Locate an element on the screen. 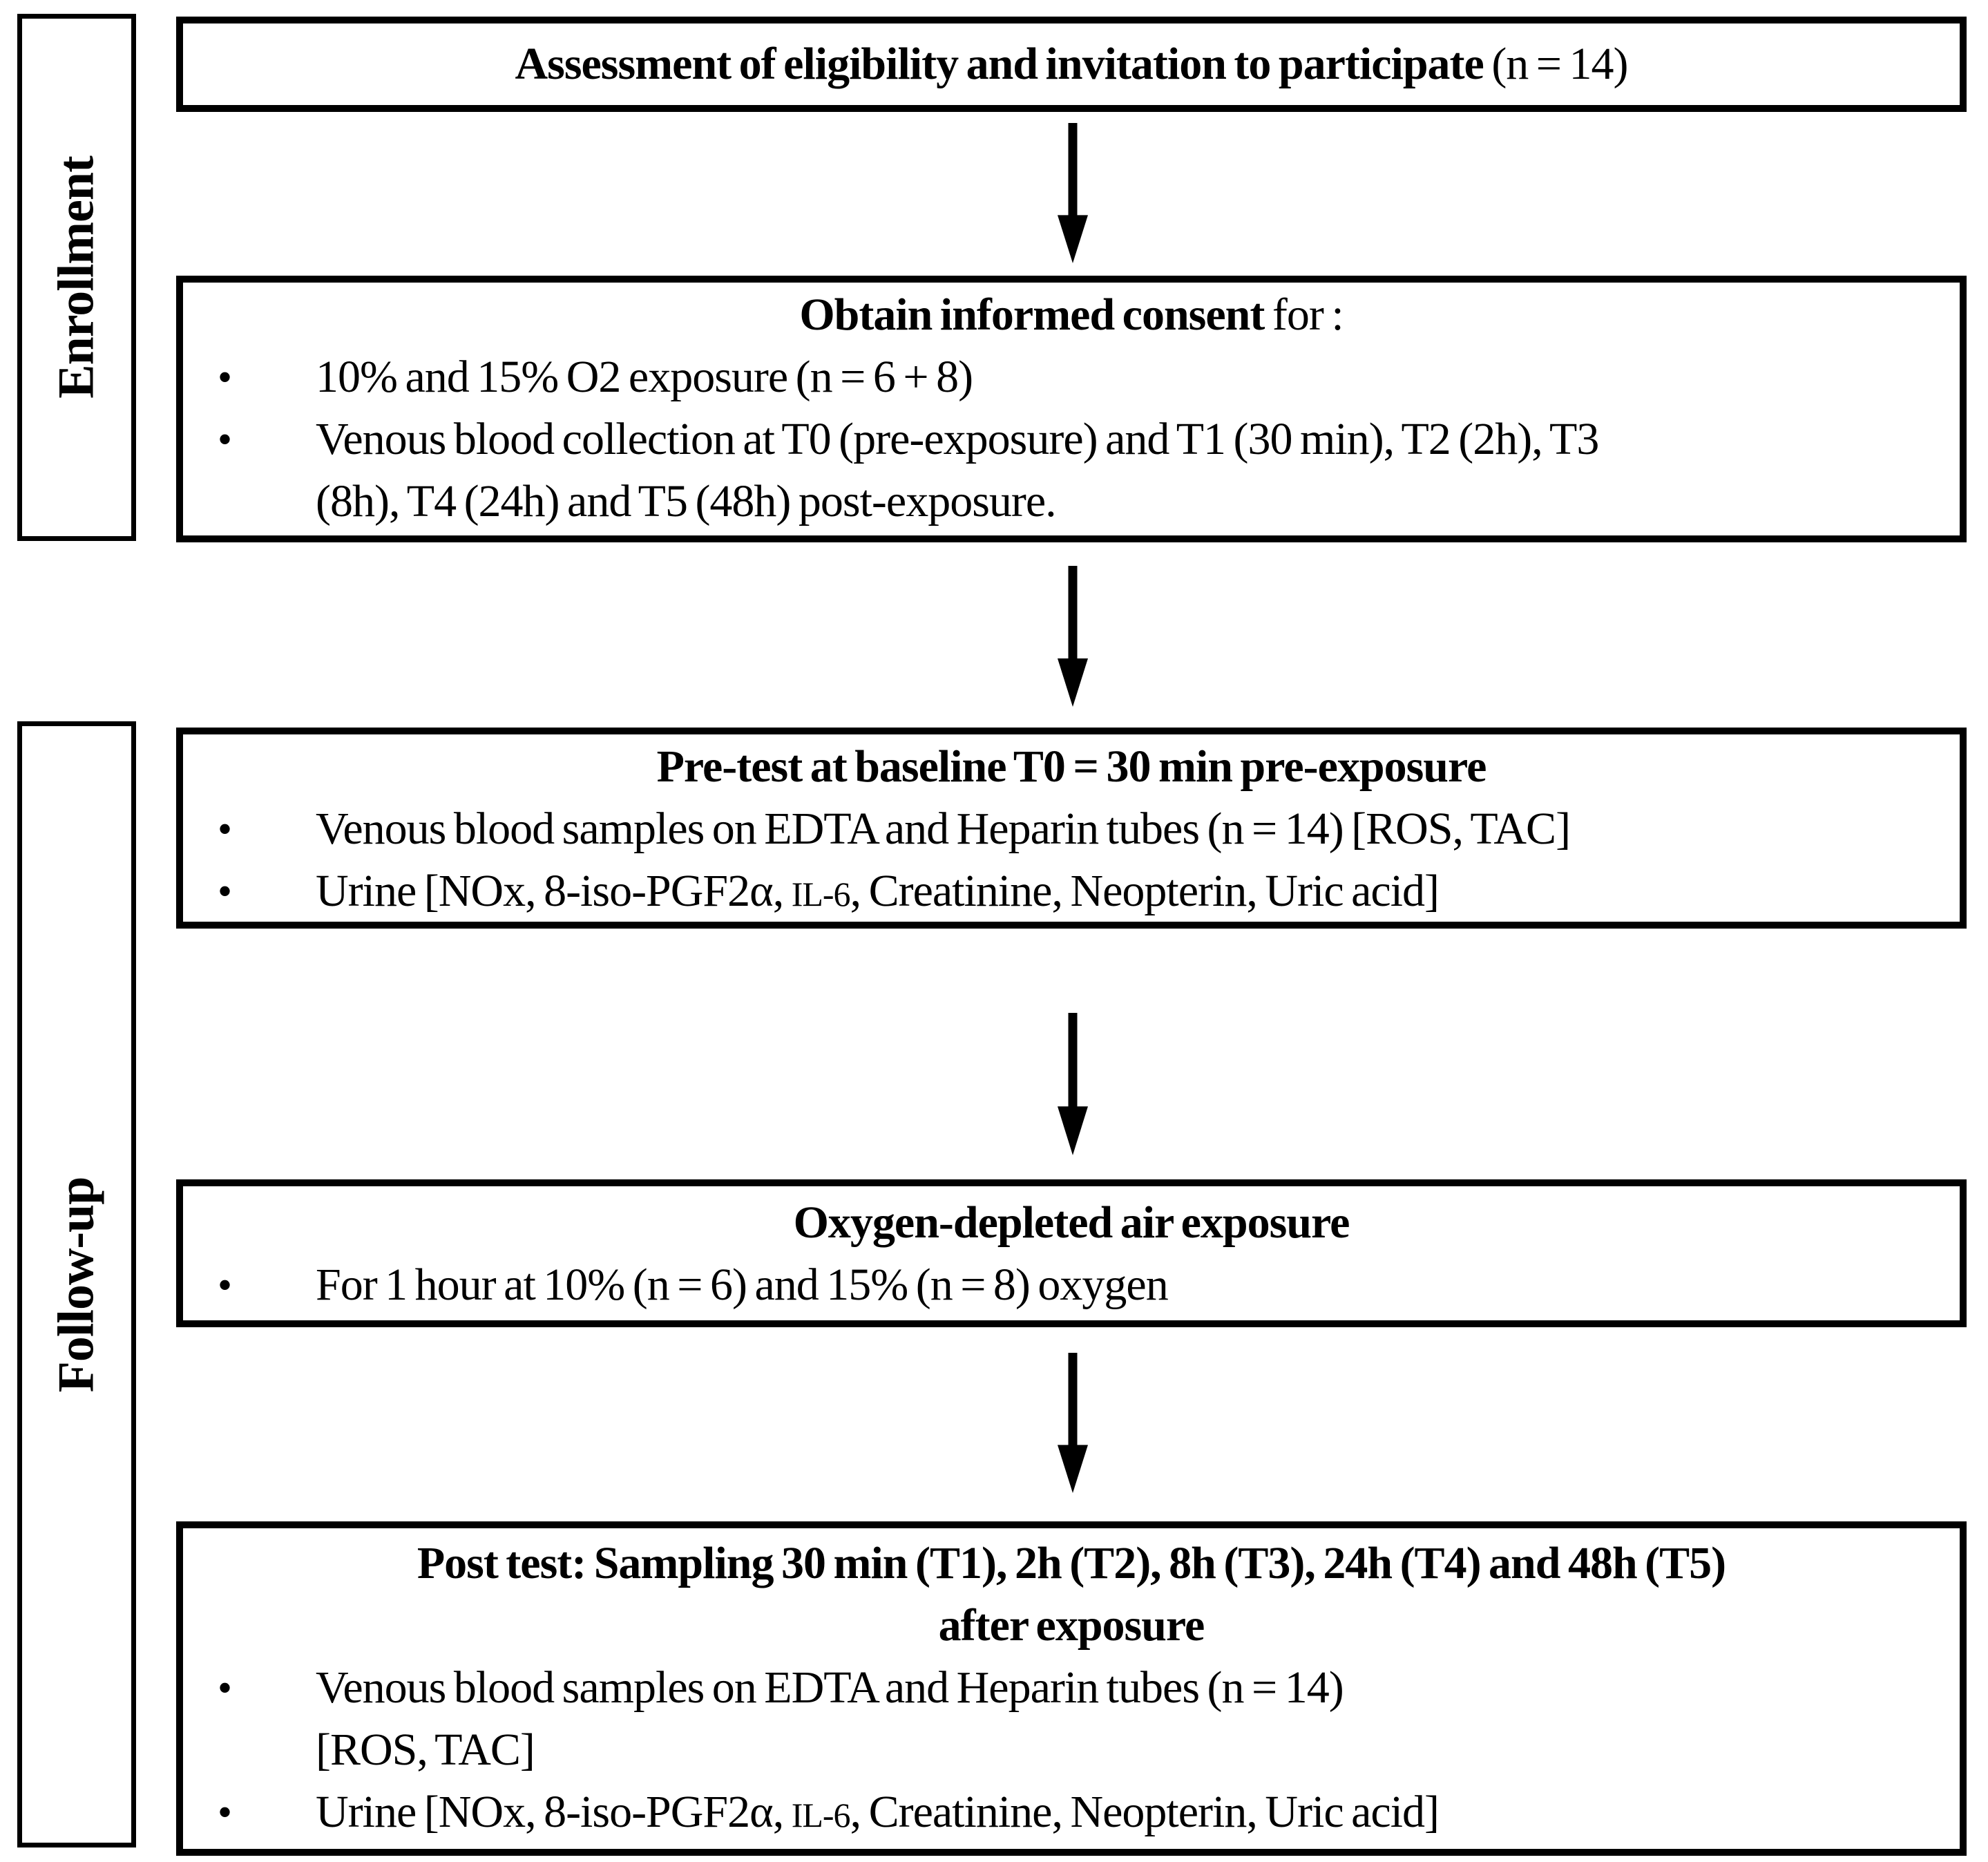  enrollment-stage-label: Enrollment is located at coordinates (76, 277).